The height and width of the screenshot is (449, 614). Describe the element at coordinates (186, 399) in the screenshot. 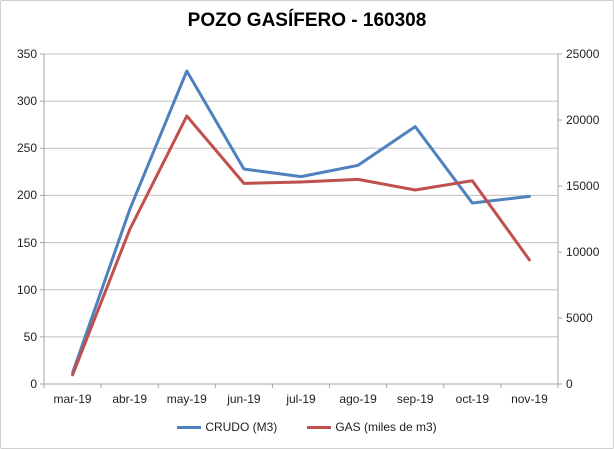

I see `x-axis-label: may-19` at that location.